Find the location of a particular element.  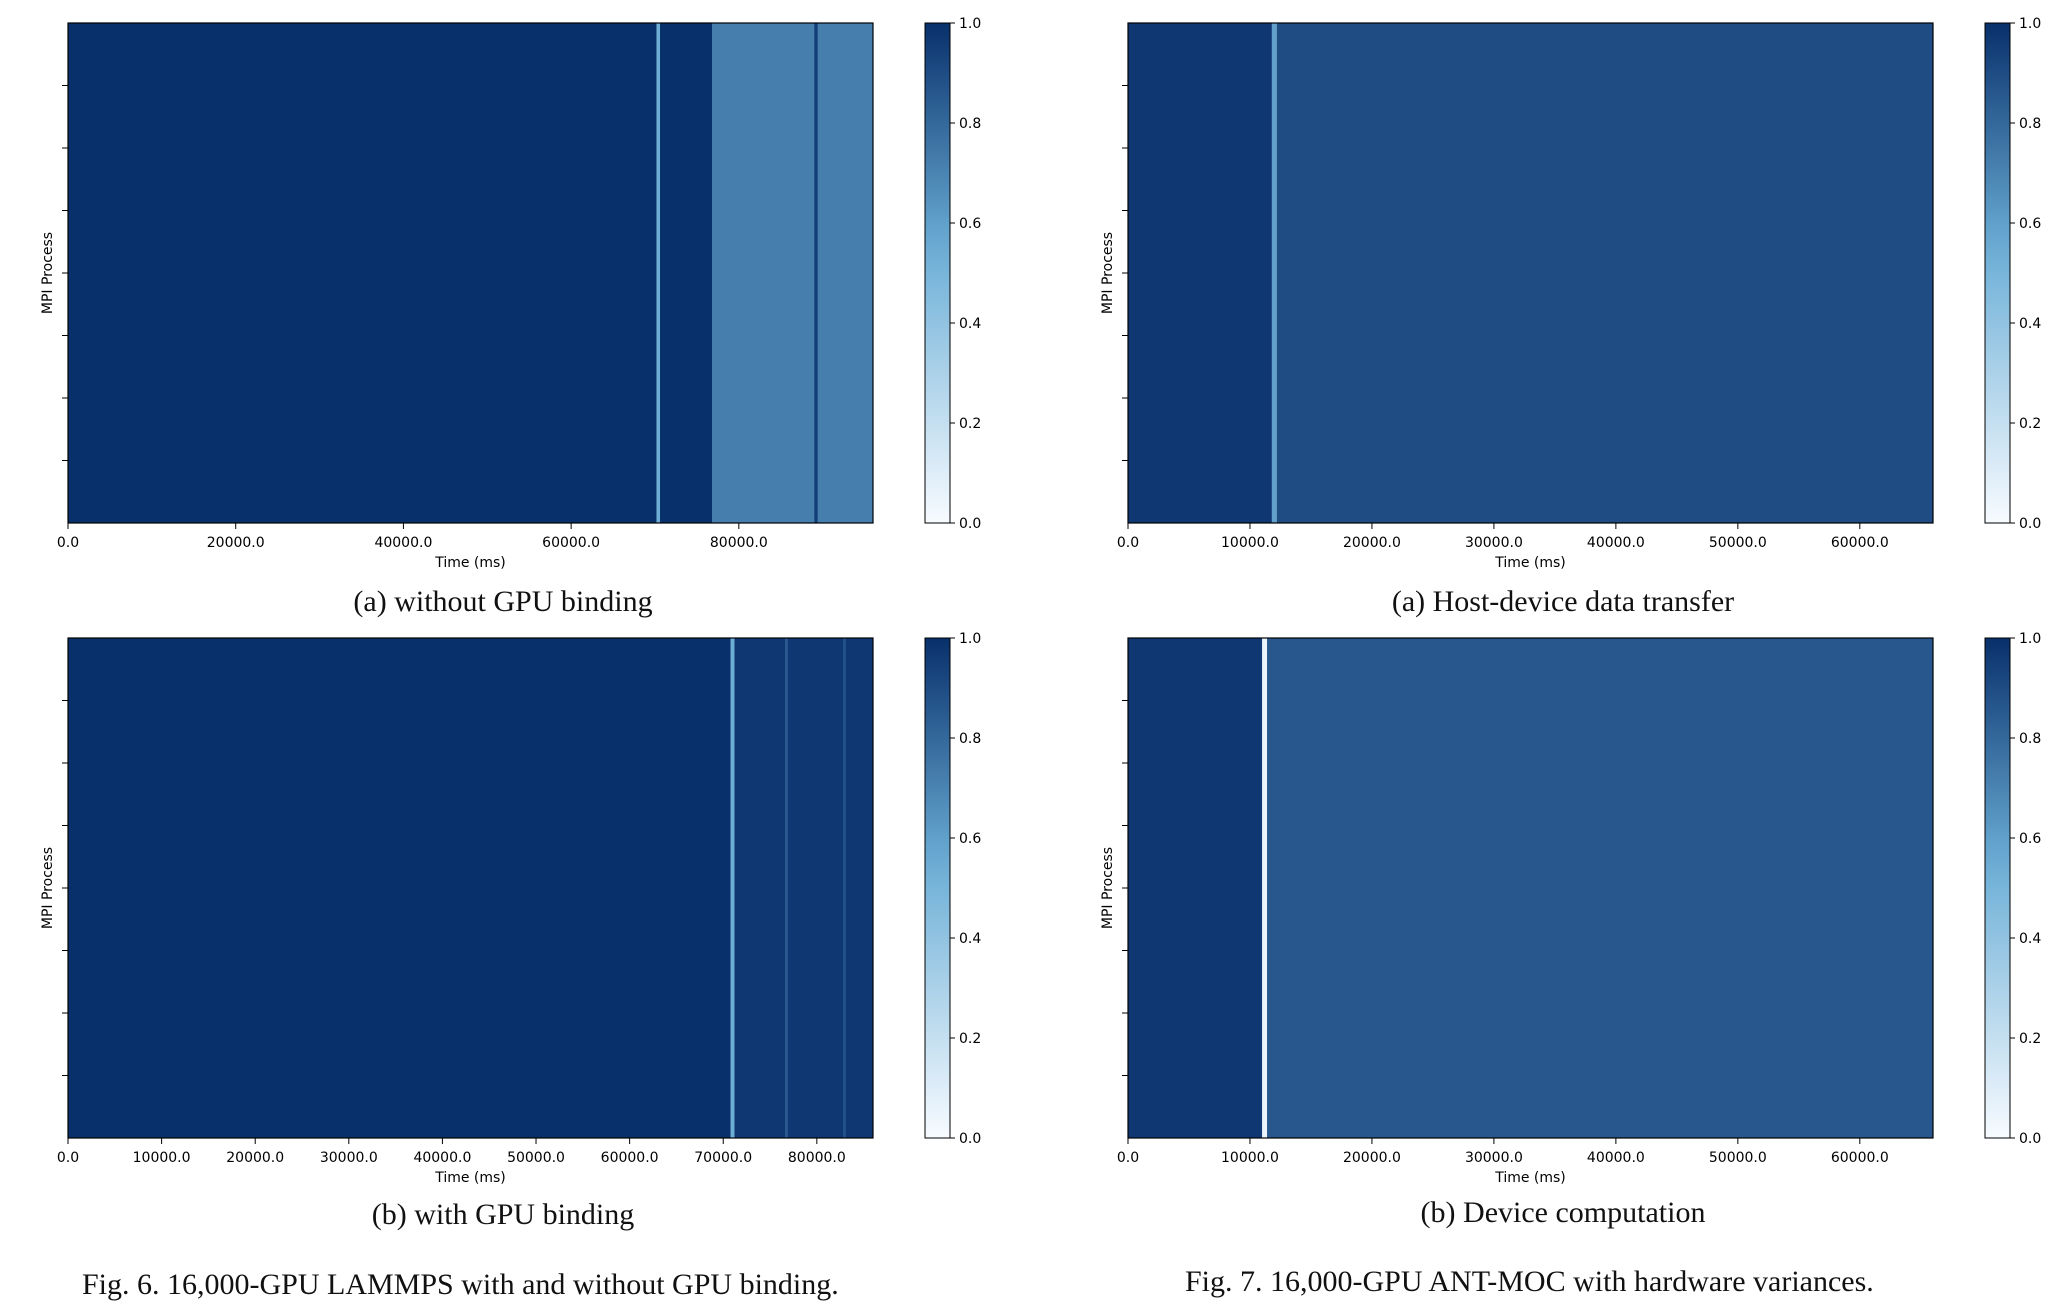

subcaption: (b) with GPU binding is located at coordinates (503, 1214).